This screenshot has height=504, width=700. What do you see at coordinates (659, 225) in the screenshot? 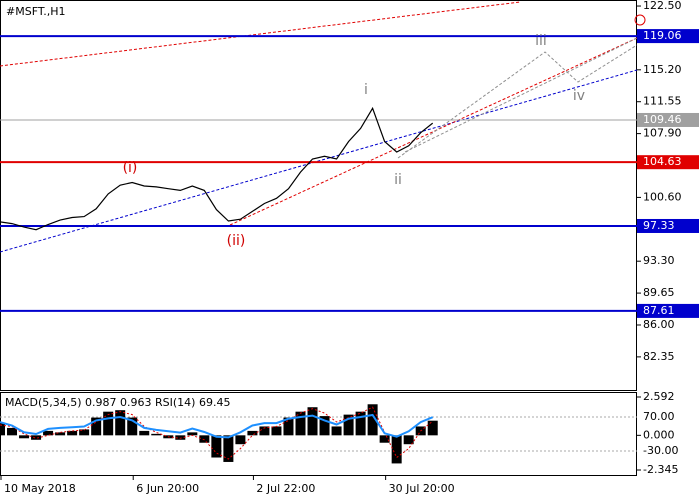
I see `level-label: 97.33` at bounding box center [659, 225].